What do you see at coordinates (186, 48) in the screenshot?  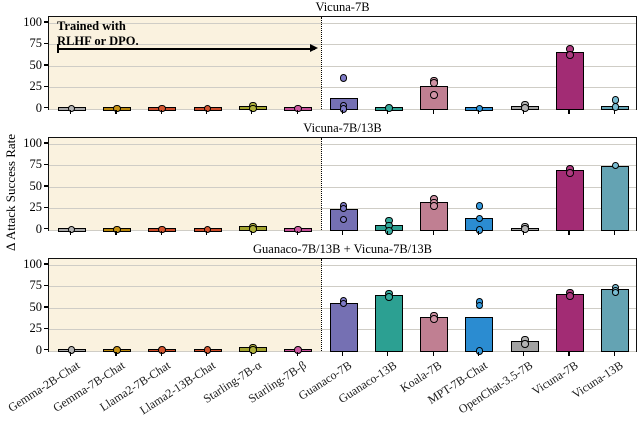 I see `rlhf-arrow` at bounding box center [186, 48].